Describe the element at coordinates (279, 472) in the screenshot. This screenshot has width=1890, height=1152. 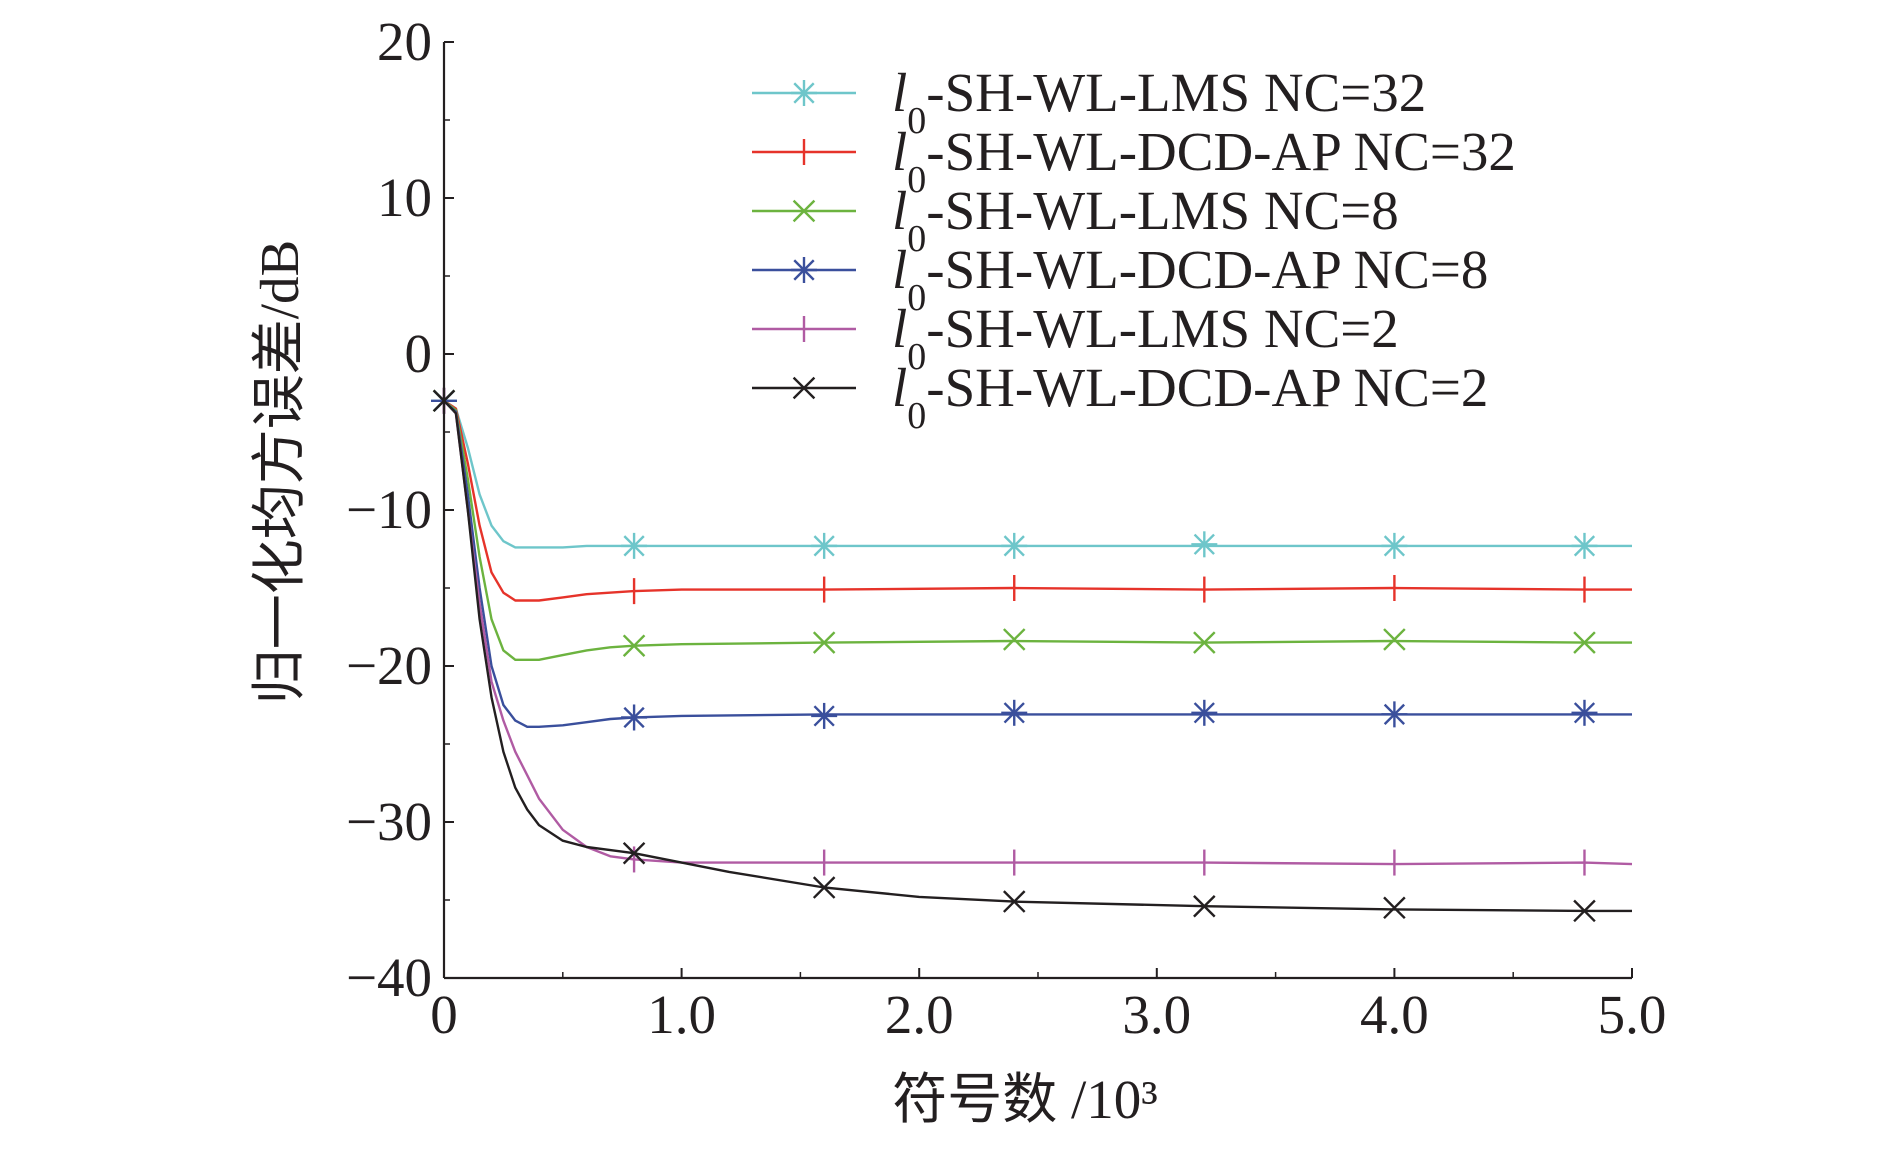
I see `y-axis-title: 归一化均方误差/dB` at that location.